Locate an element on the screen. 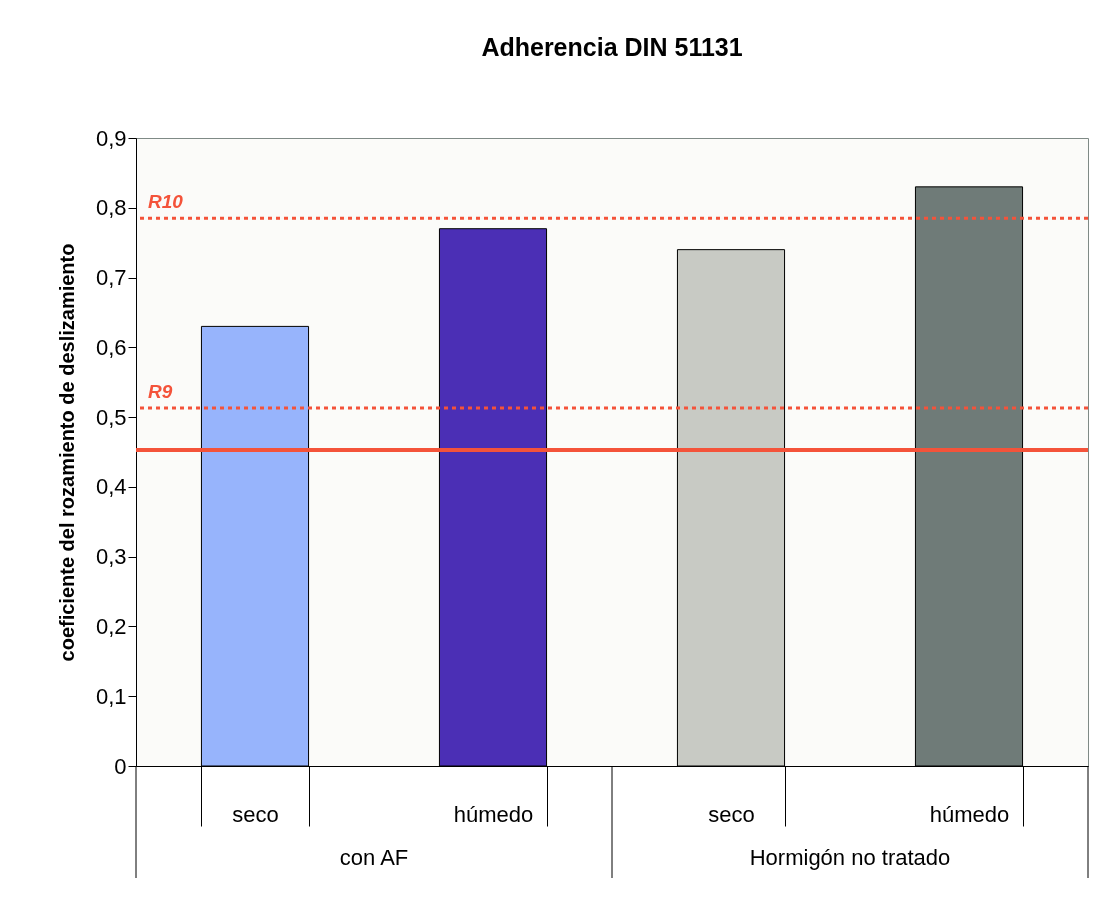  y-tick-label: 0,1 is located at coordinates (111, 696).